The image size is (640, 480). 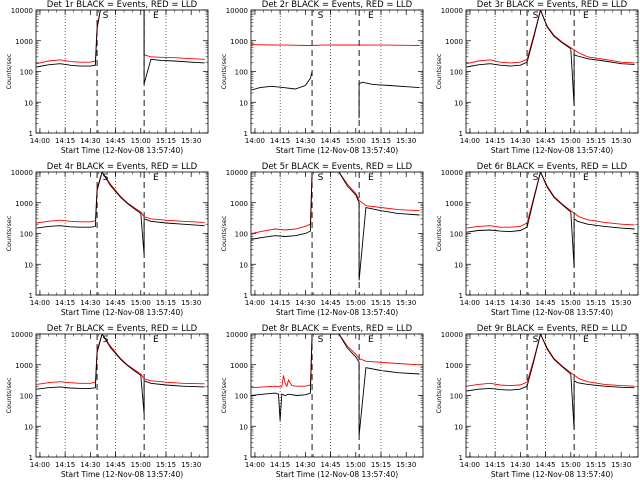 What do you see at coordinates (122, 5) in the screenshot?
I see `panel-title: Det 1r BLACK = Events, RED = LLD` at bounding box center [122, 5].